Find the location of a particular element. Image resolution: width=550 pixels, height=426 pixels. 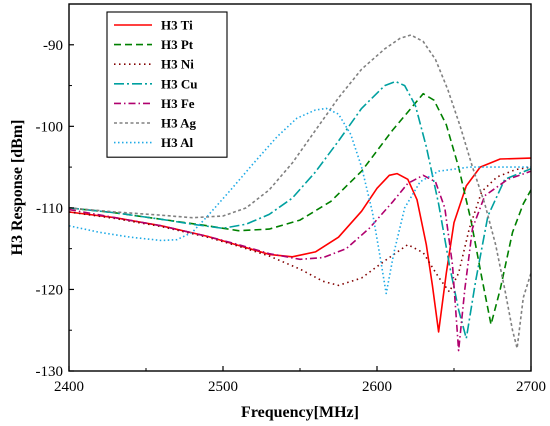

y-tick-label: -90 is located at coordinates (53, 46).